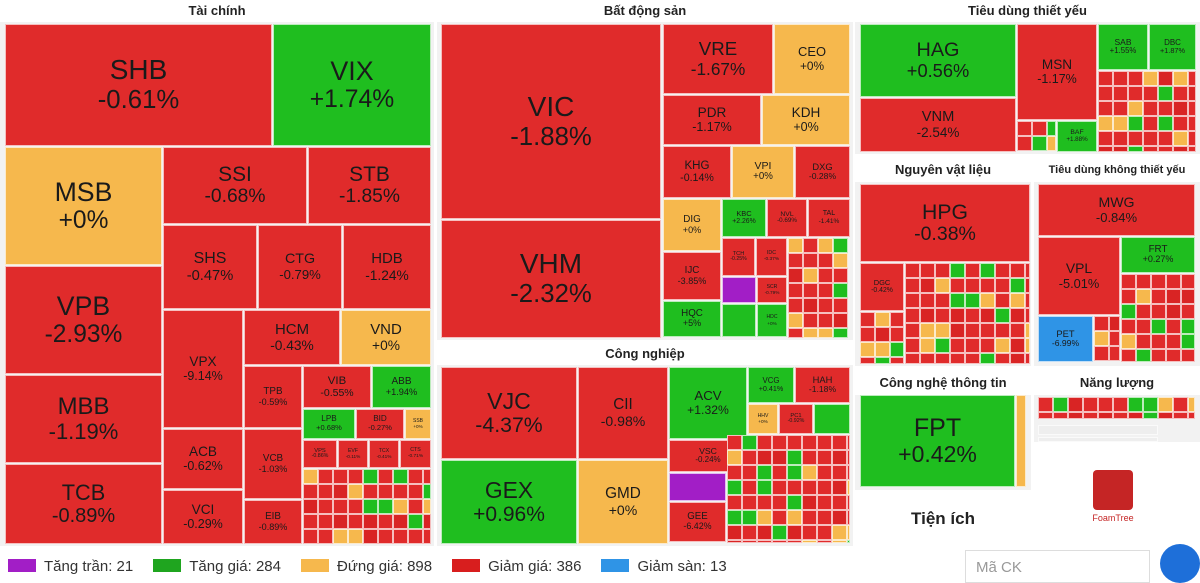  What do you see at coordinates (763, 419) in the screenshot?
I see `stock-tile: HHV +0%` at bounding box center [763, 419].